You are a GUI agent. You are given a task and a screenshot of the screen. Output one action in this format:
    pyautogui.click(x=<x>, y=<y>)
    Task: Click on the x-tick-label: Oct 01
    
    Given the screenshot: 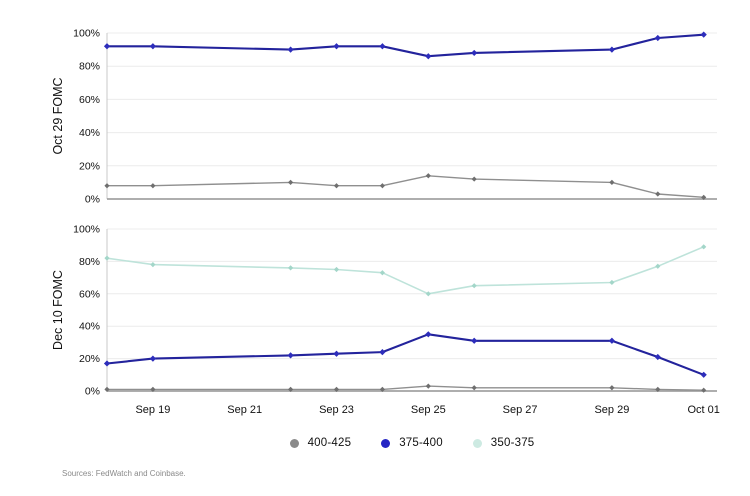 What is the action you would take?
    pyautogui.click(x=703, y=410)
    